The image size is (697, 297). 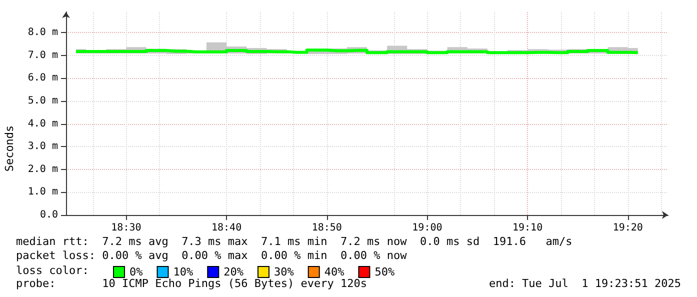 I want to click on y-axis-title: Seconds, so click(x=9, y=148).